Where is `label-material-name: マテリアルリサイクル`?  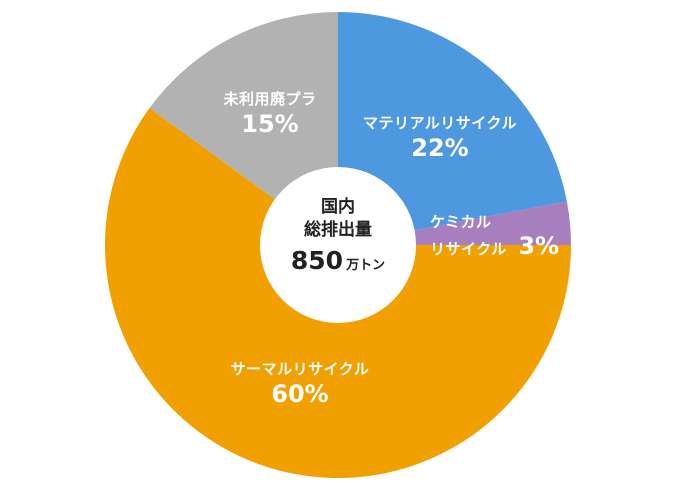 label-material-name: マテリアルリサイクル is located at coordinates (440, 123).